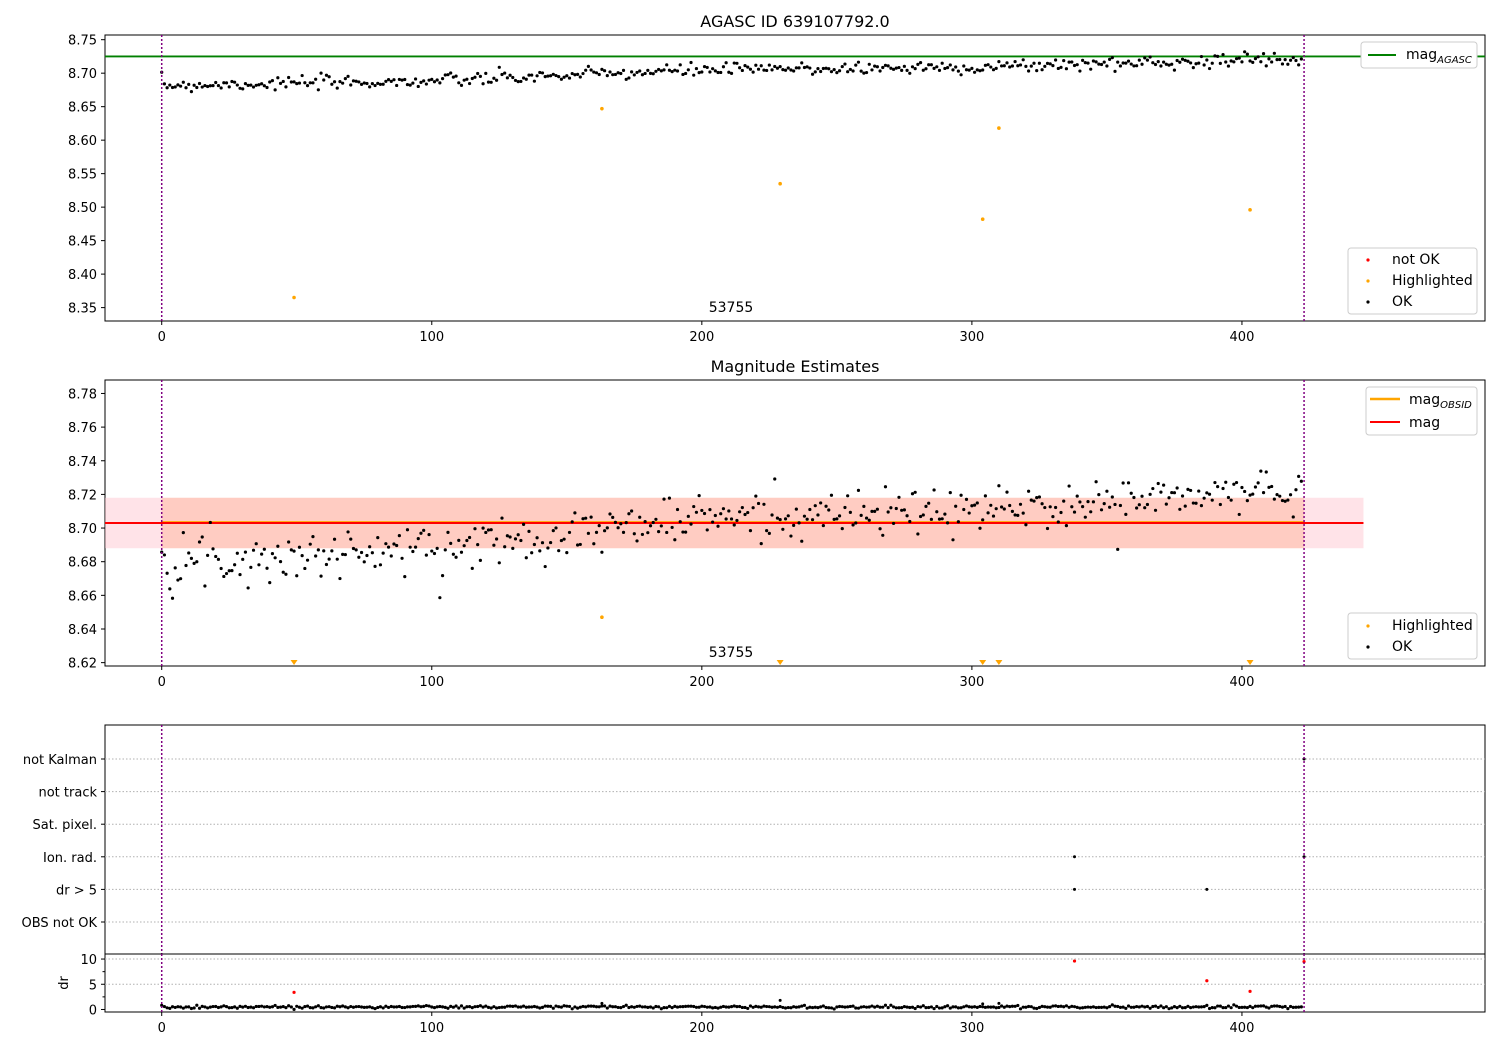 This screenshot has width=1500, height=1050. Describe the element at coordinates (82, 664) in the screenshot. I see `y-tick-label: 8.62` at that location.